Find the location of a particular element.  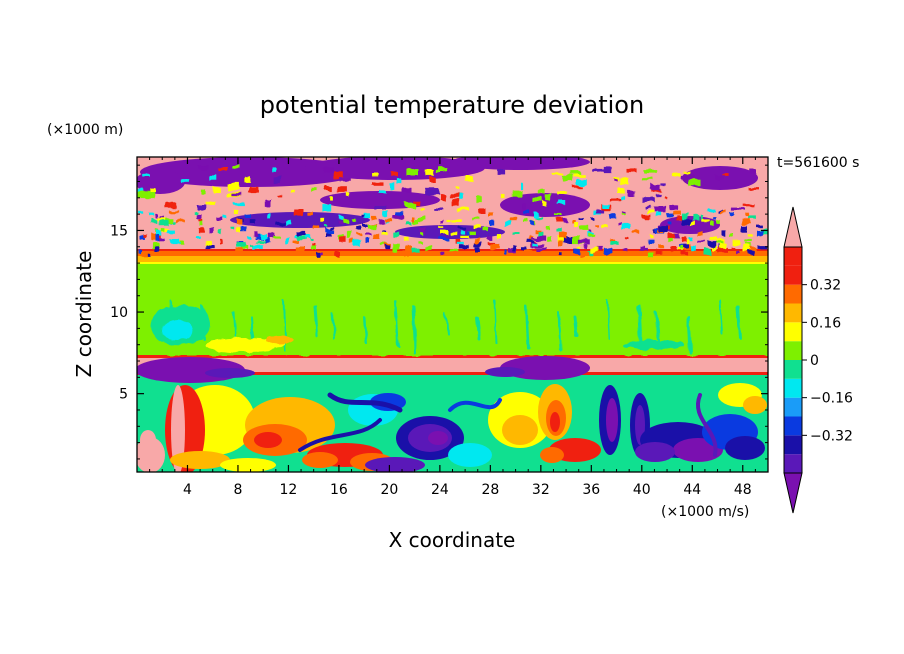

colorbar-tick-label: −0.32 is located at coordinates (831, 436).